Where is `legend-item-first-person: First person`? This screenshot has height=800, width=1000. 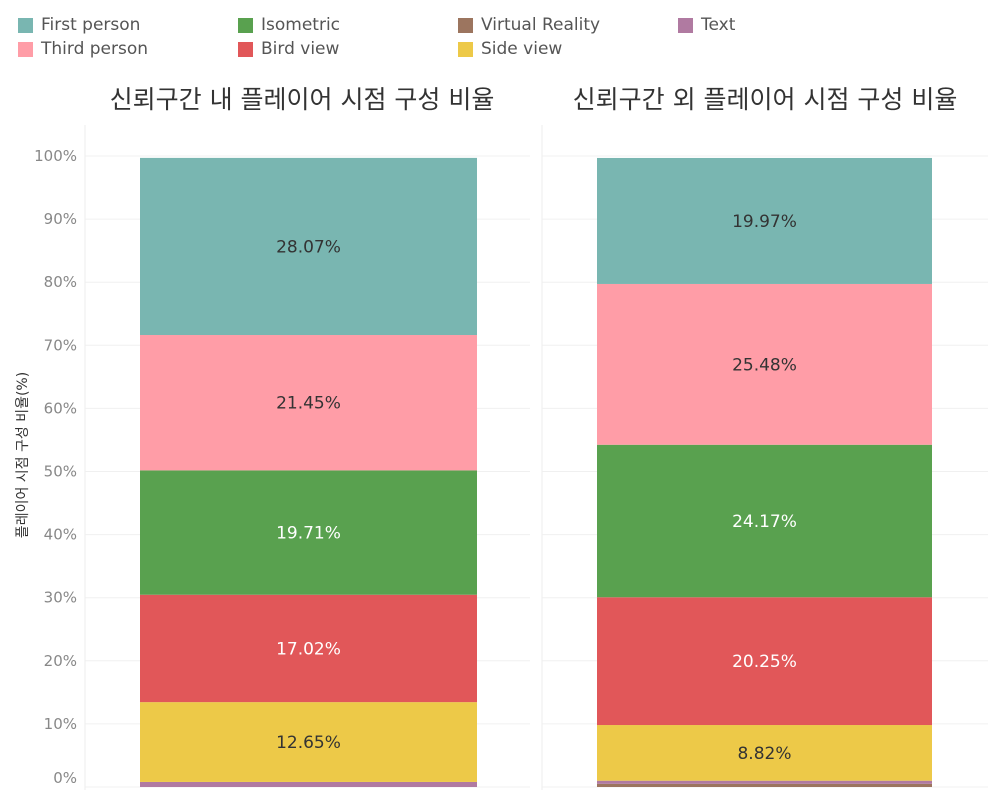 legend-item-first-person: First person is located at coordinates (79, 25).